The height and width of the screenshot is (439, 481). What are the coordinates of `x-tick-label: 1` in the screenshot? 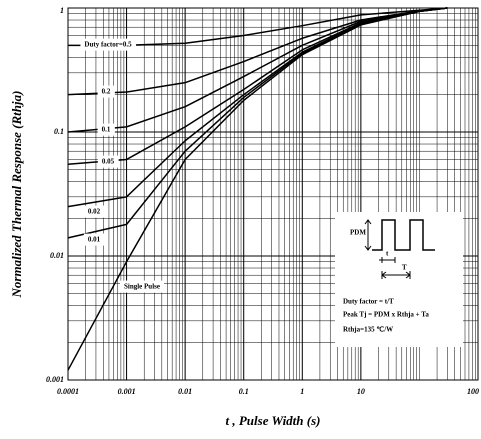 It's located at (302, 391).